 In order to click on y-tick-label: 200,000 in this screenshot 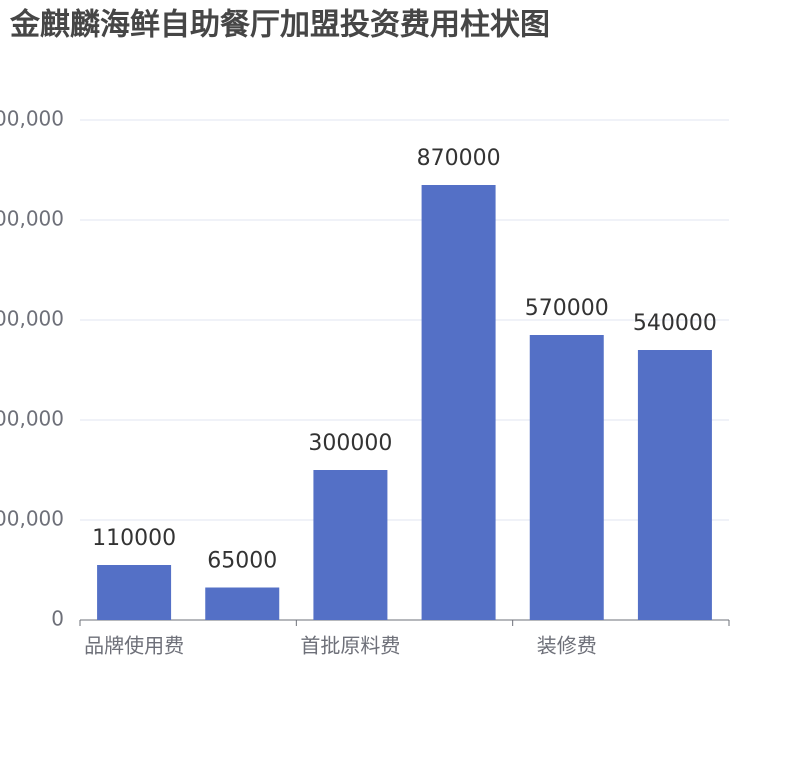, I will do `click(32, 519)`.